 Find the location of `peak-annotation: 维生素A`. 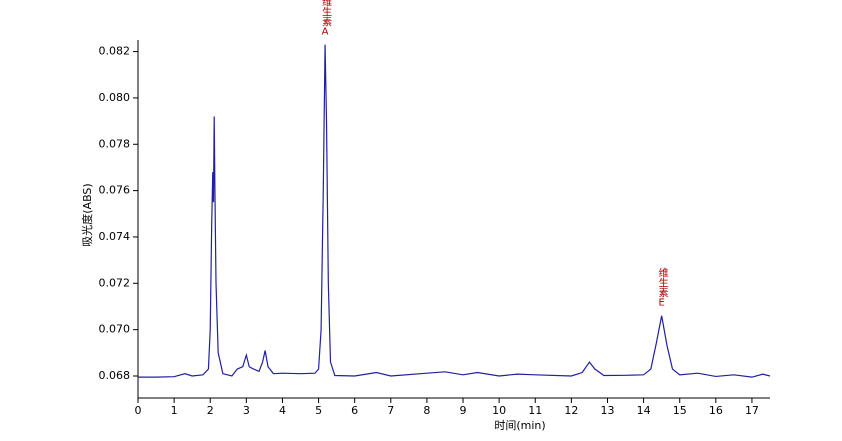

peak-annotation: 维生素A is located at coordinates (326, 19).